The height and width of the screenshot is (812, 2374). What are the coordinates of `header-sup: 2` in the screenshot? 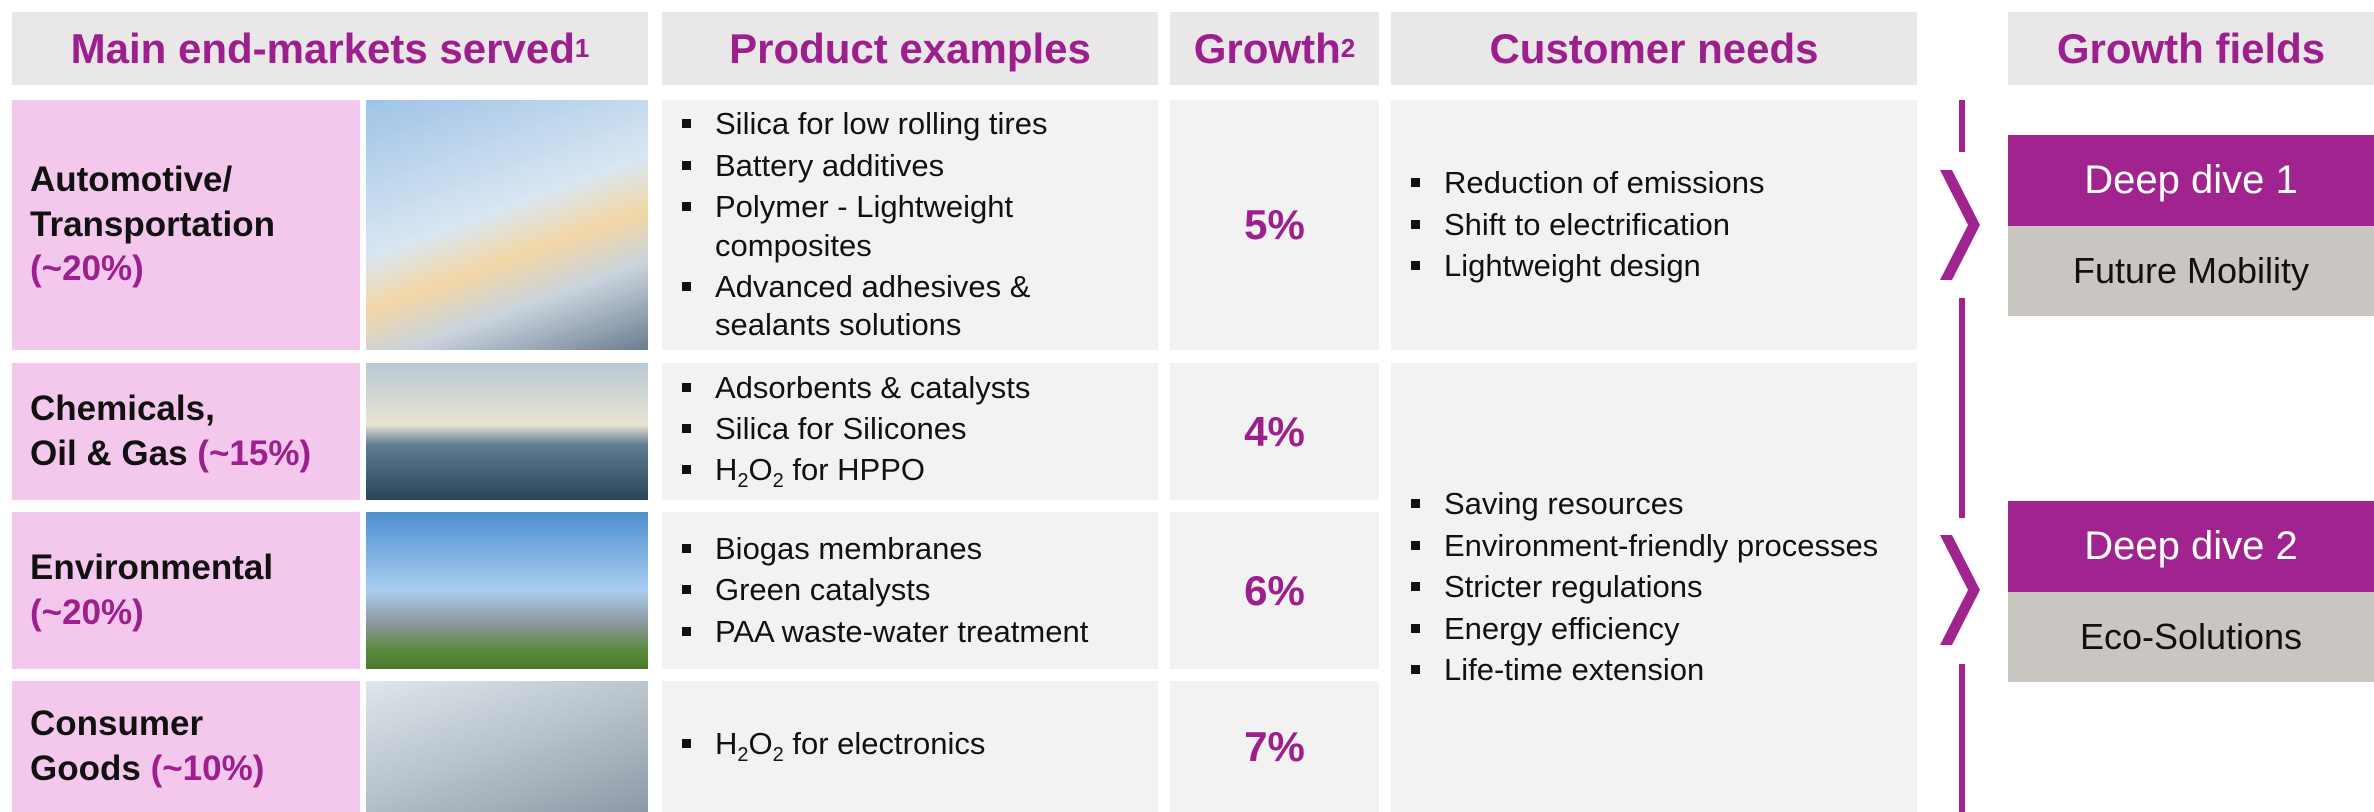 It's located at (1348, 48).